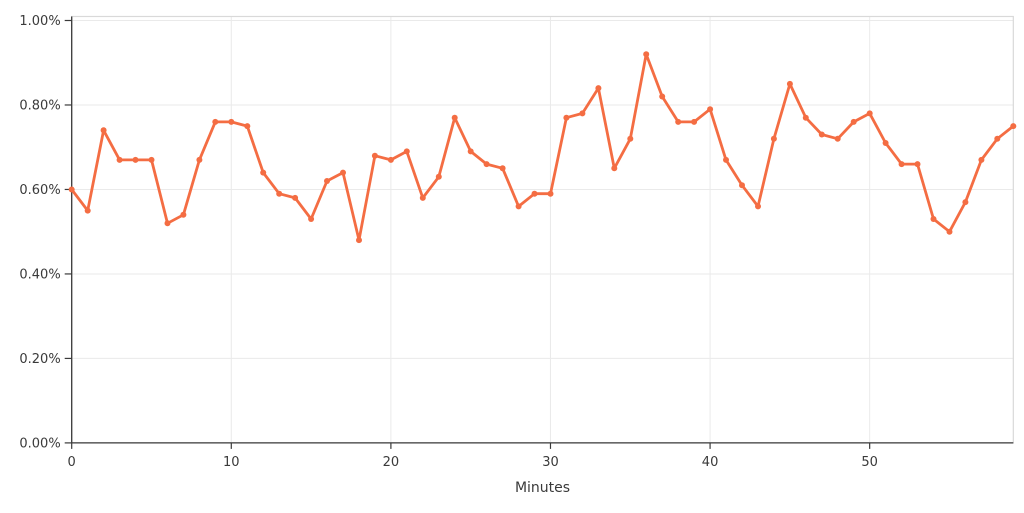 Image resolution: width=1024 pixels, height=513 pixels. Describe the element at coordinates (39, 359) in the screenshot. I see `y-tick-label: 0.20%` at that location.